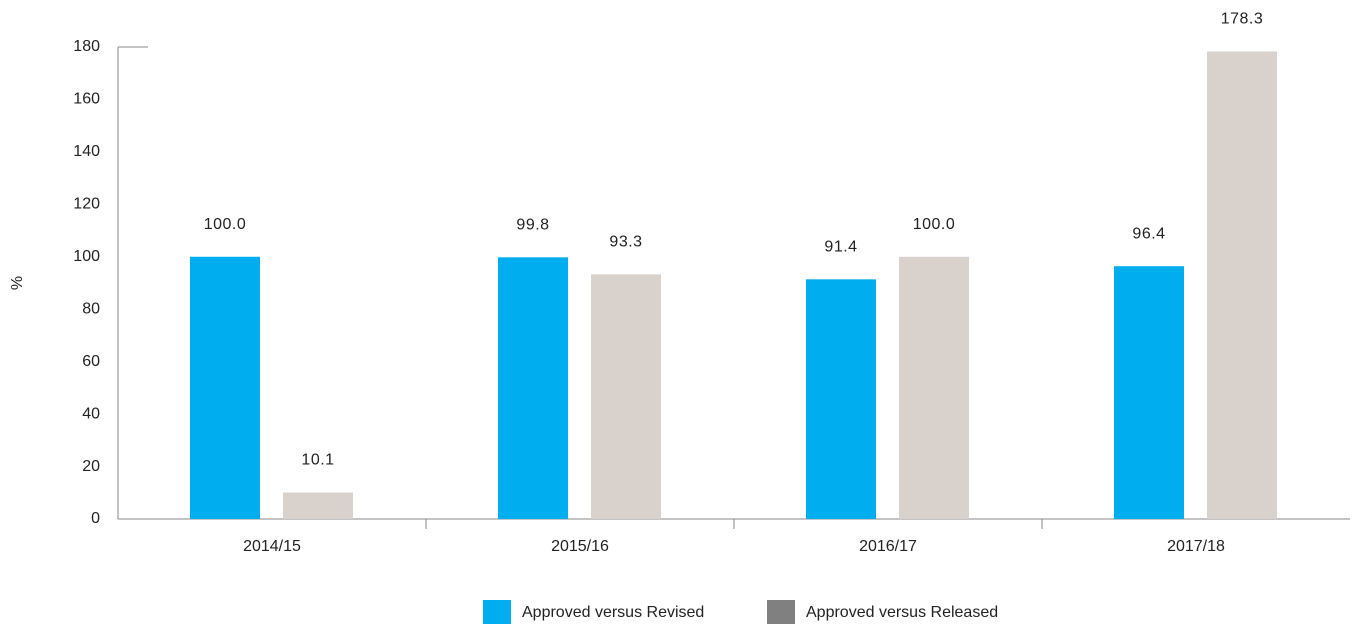 Image resolution: width=1360 pixels, height=632 pixels. Describe the element at coordinates (86, 151) in the screenshot. I see `y-tick-label: 140` at that location.